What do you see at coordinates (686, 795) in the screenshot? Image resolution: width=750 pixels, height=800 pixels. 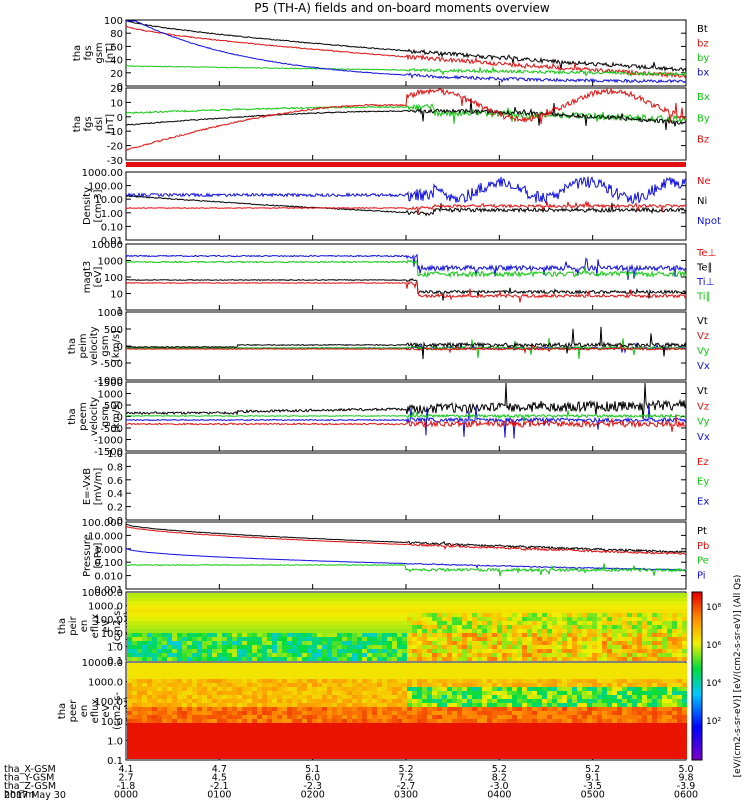 I see `x-row-value: 0600` at bounding box center [686, 795].